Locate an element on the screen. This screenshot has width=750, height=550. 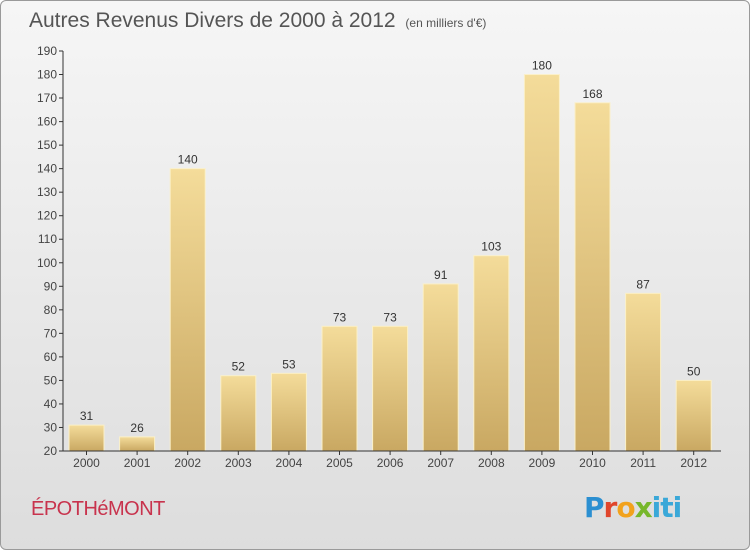
chart-title-text: Autres Revenus Divers de 2000 à 2012 is located at coordinates (212, 20).